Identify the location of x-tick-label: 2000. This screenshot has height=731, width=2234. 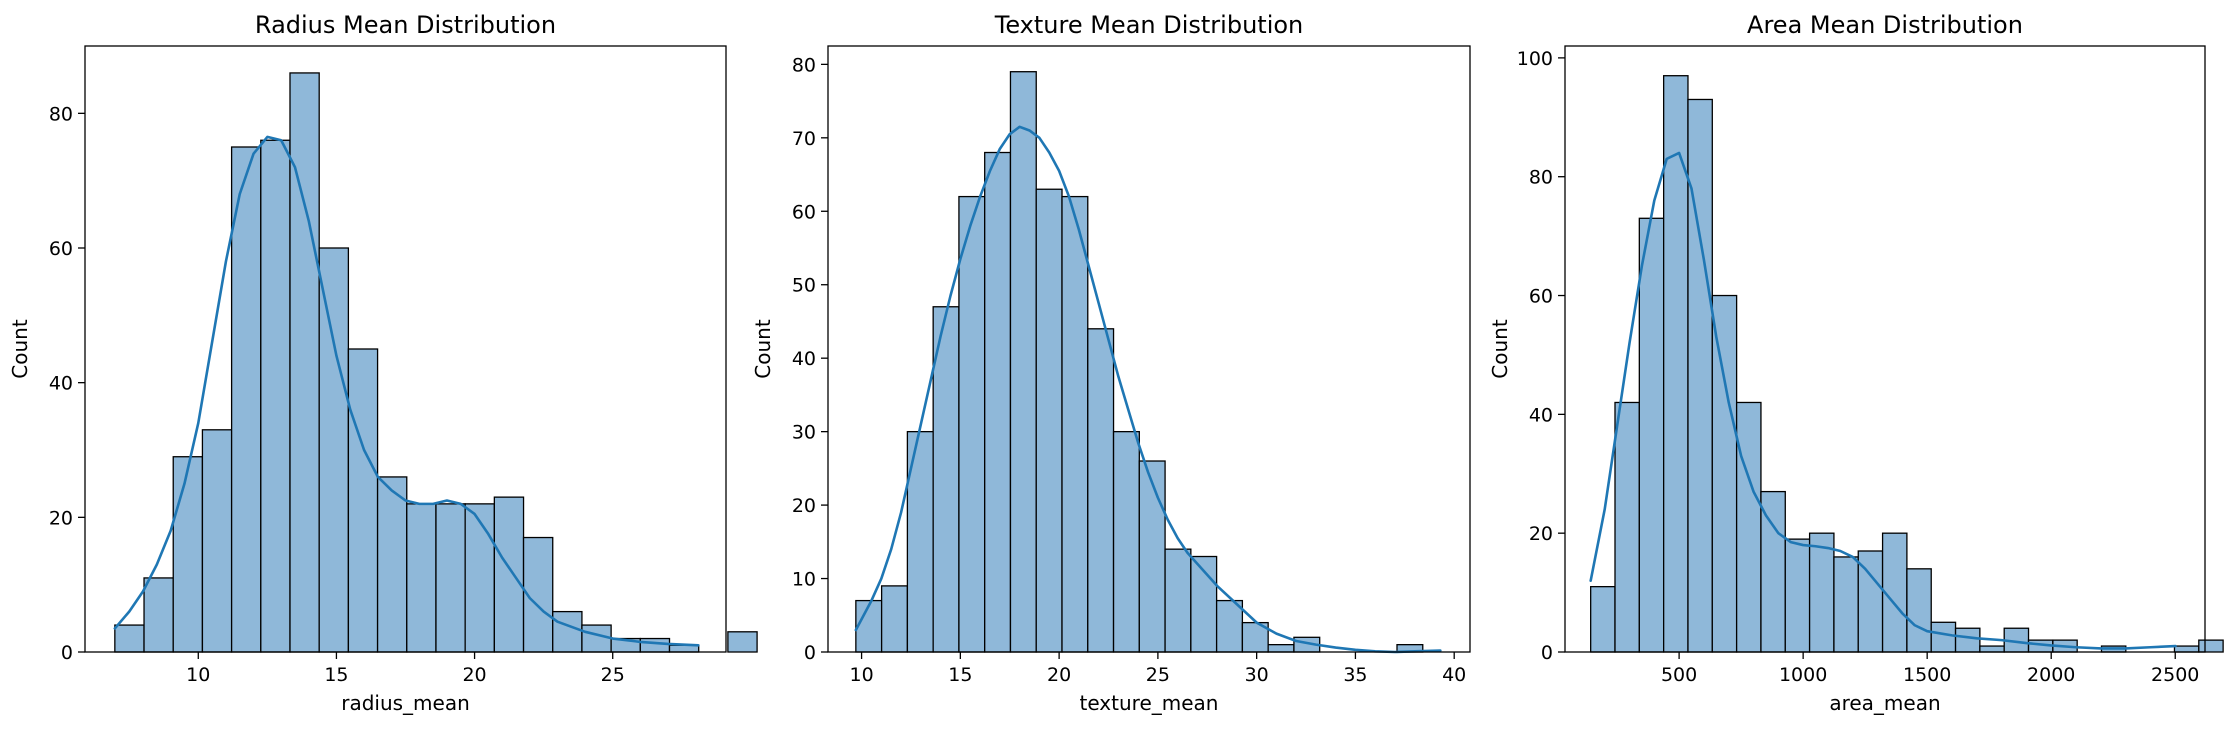
(2051, 675).